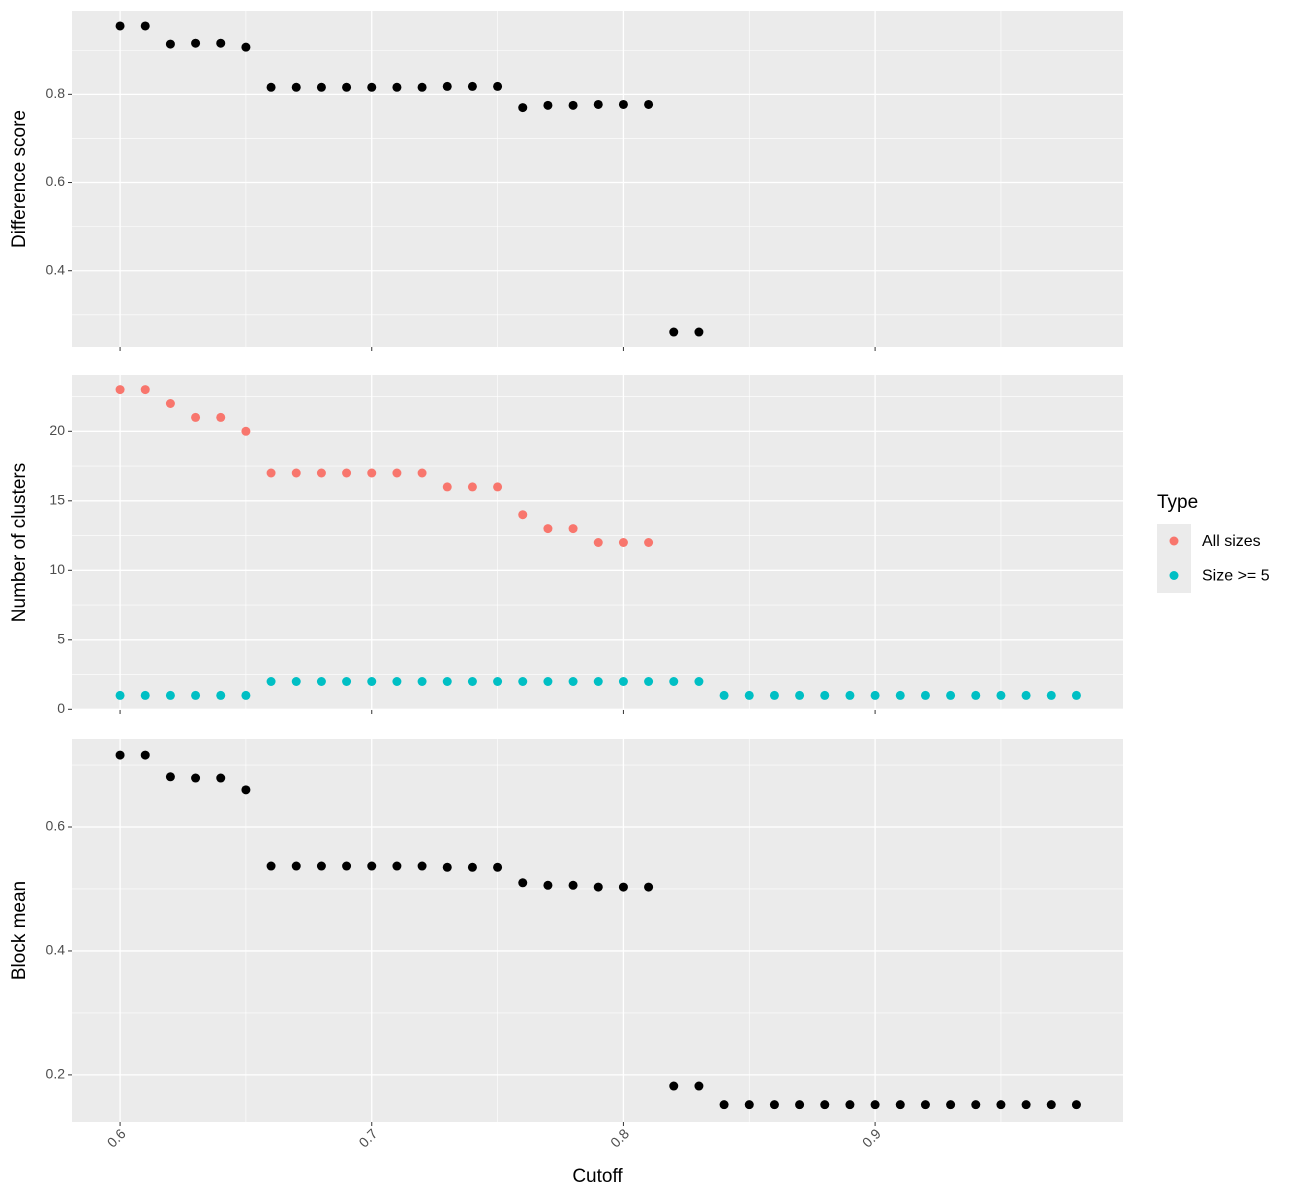 This screenshot has height=1200, width=1300. What do you see at coordinates (56, 93) in the screenshot?
I see `y-tick-label: 0.8` at bounding box center [56, 93].